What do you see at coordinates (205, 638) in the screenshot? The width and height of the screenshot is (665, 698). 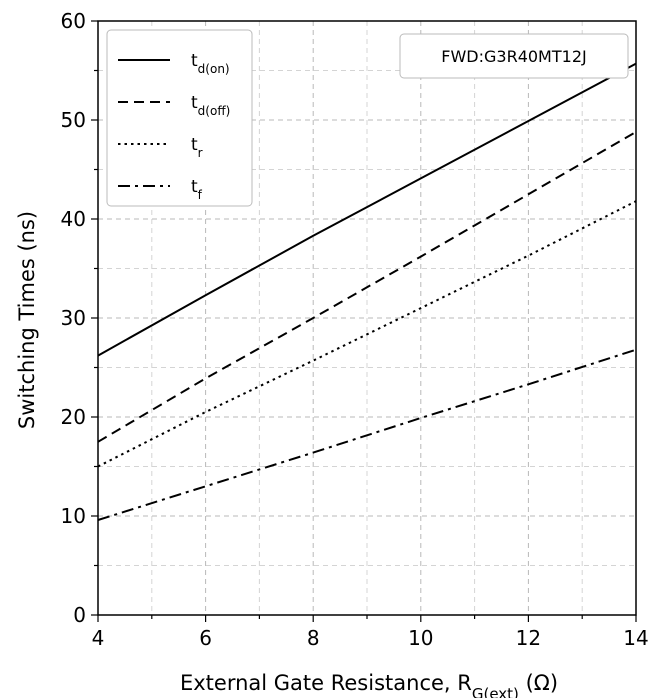 I see `x-tick-label: 6` at bounding box center [205, 638].